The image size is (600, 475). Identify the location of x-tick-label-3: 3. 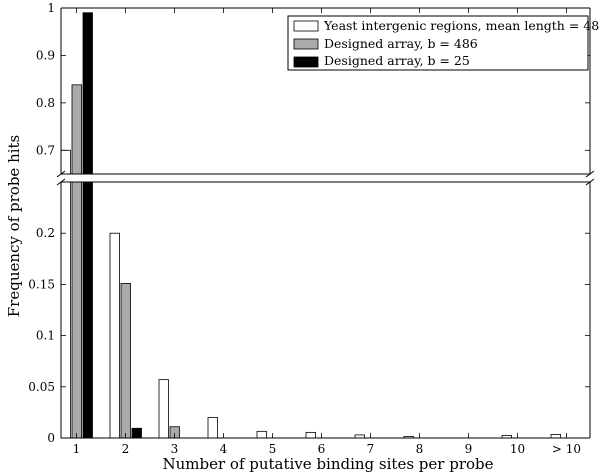
(175, 449).